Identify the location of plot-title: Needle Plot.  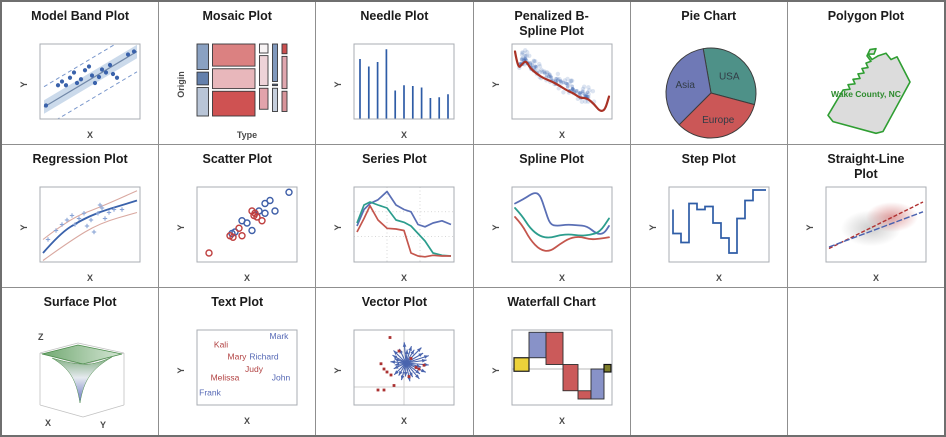
(394, 16).